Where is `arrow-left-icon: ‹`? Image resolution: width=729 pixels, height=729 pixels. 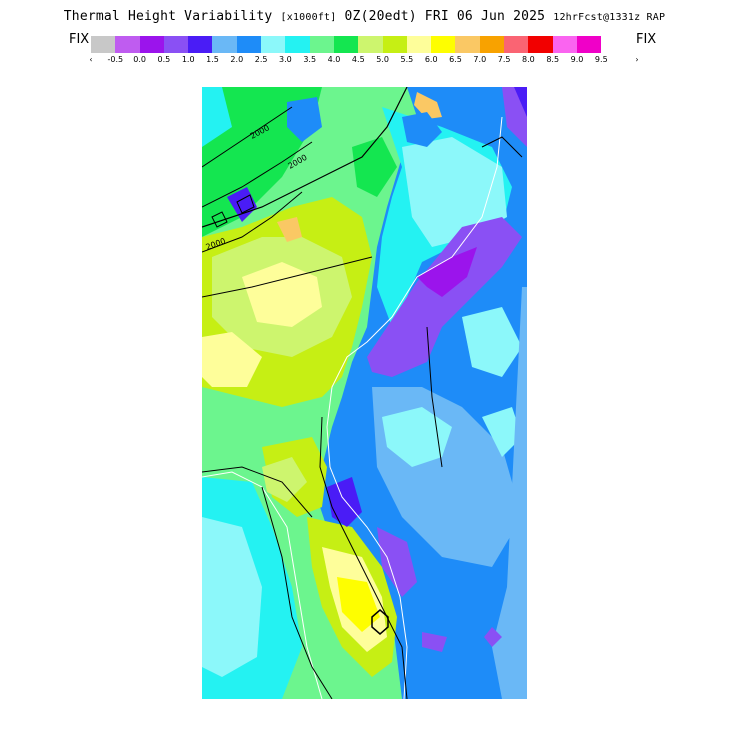
arrow-left-icon: ‹ is located at coordinates (91, 59).